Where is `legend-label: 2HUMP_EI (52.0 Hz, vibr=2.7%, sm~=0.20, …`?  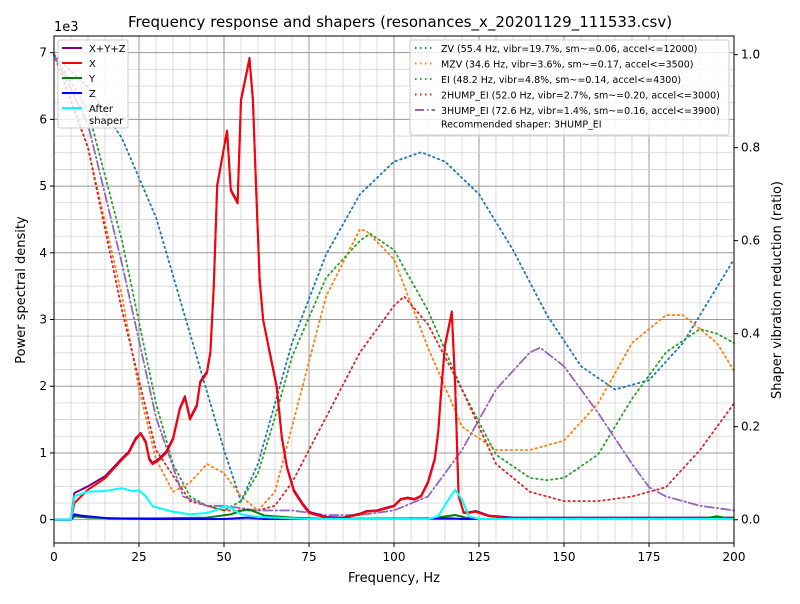
legend-label: 2HUMP_EI (52.0 Hz, vibr=2.7%, sm~=0.20, … is located at coordinates (580, 96).